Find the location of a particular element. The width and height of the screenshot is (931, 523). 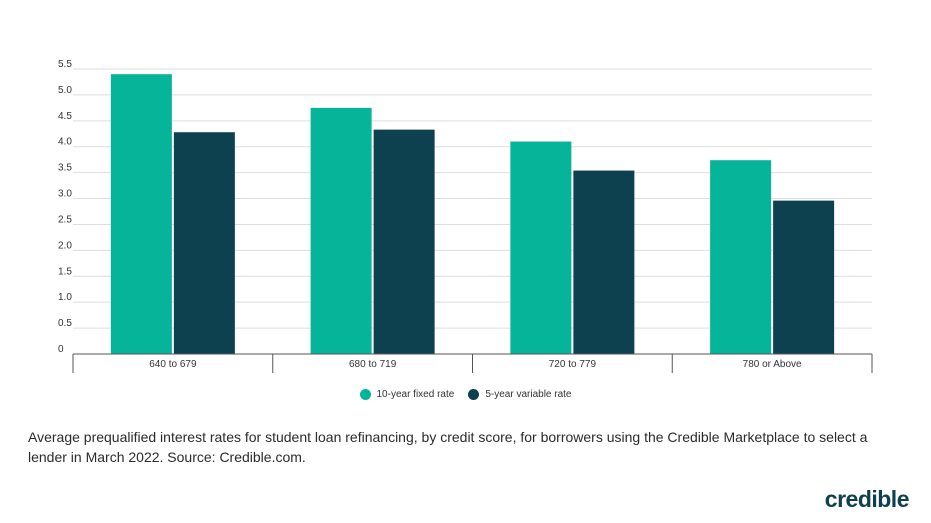

y-tick-label: 5.5 is located at coordinates (65, 64).